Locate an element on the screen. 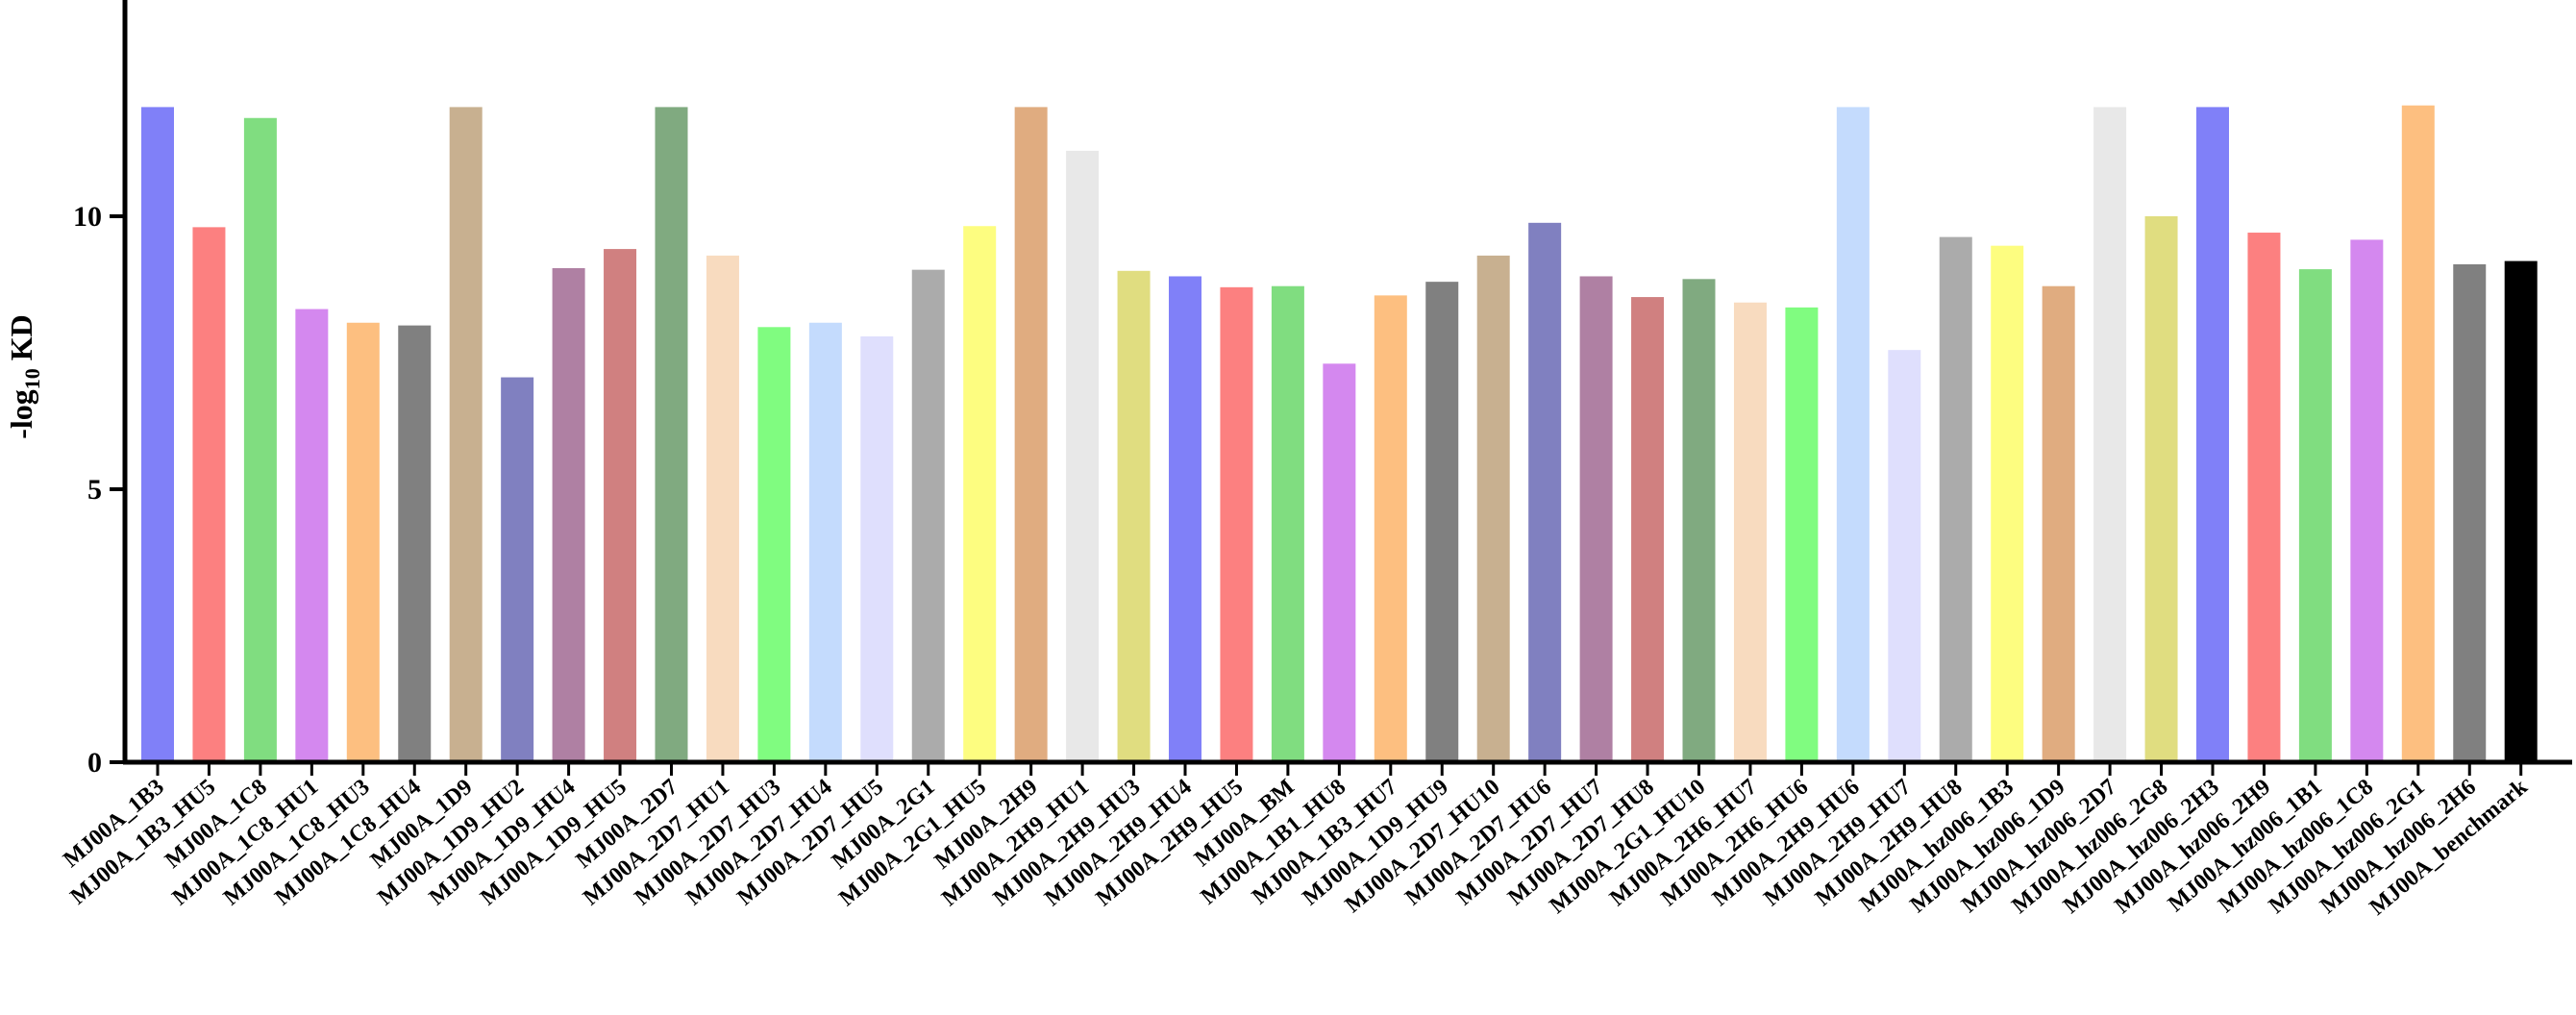 This screenshot has width=2576, height=1015. bar-MJ00A_hz006_2D7 is located at coordinates (2110, 434).